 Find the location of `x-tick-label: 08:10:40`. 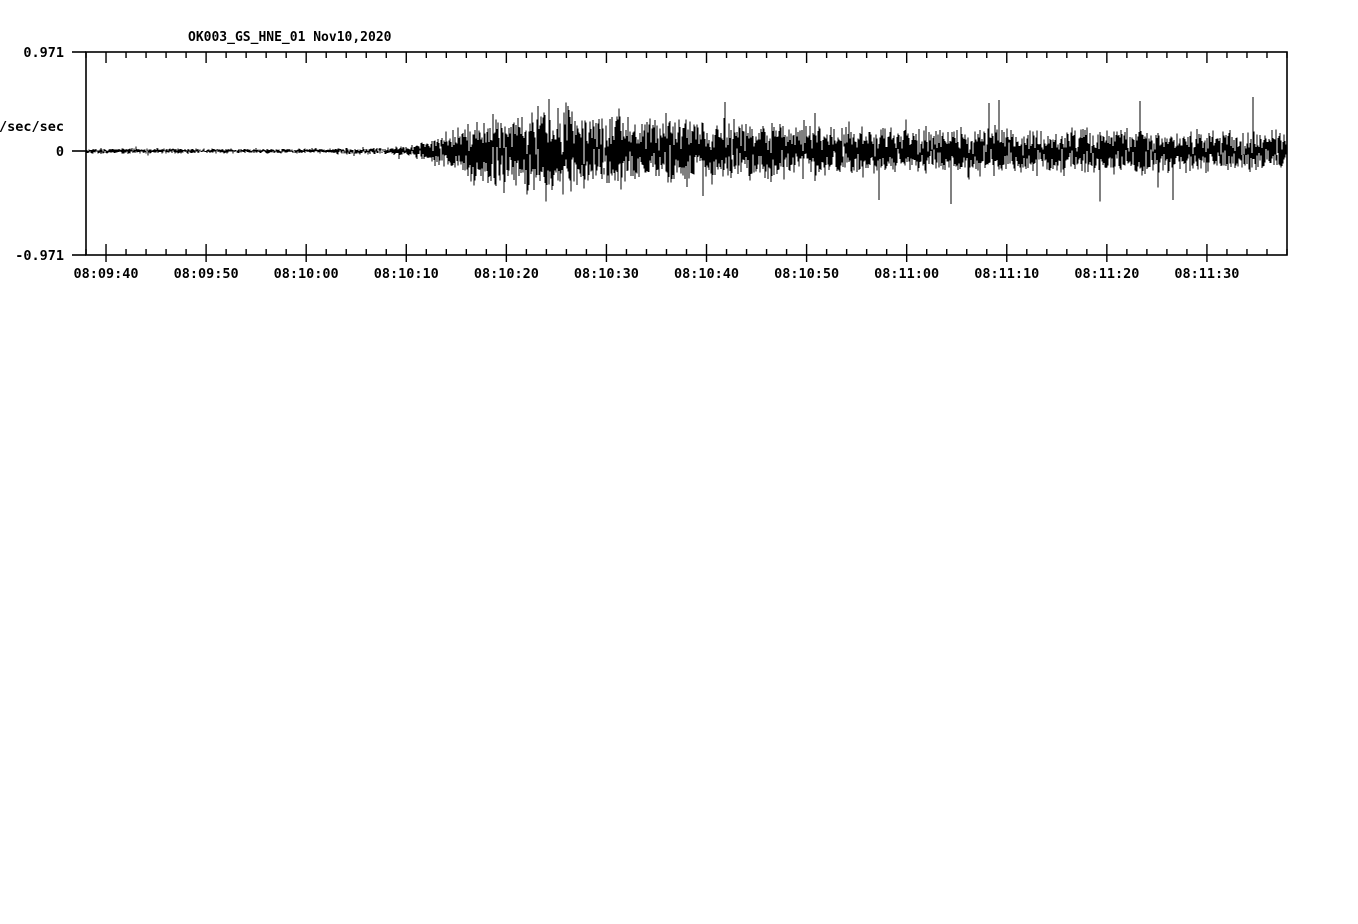

x-tick-label: 08:10:40 is located at coordinates (706, 274).